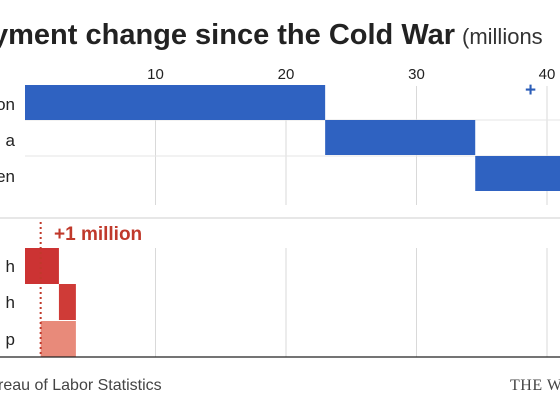 The height and width of the screenshot is (420, 560). What do you see at coordinates (11, 140) in the screenshot?
I see `top-category-label-2: a` at bounding box center [11, 140].